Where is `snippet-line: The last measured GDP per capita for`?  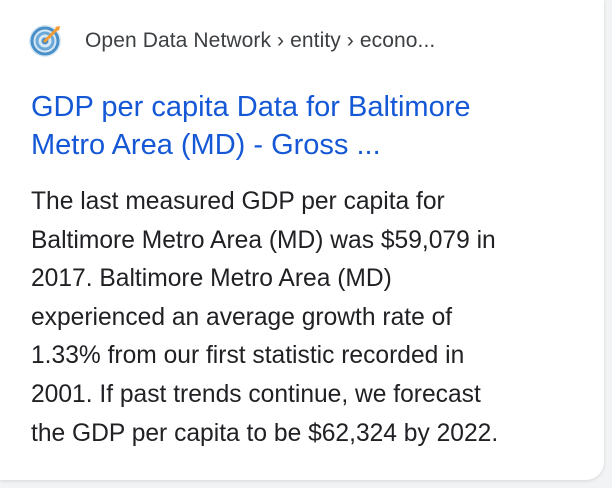 snippet-line: The last measured GDP per capita for is located at coordinates (238, 201).